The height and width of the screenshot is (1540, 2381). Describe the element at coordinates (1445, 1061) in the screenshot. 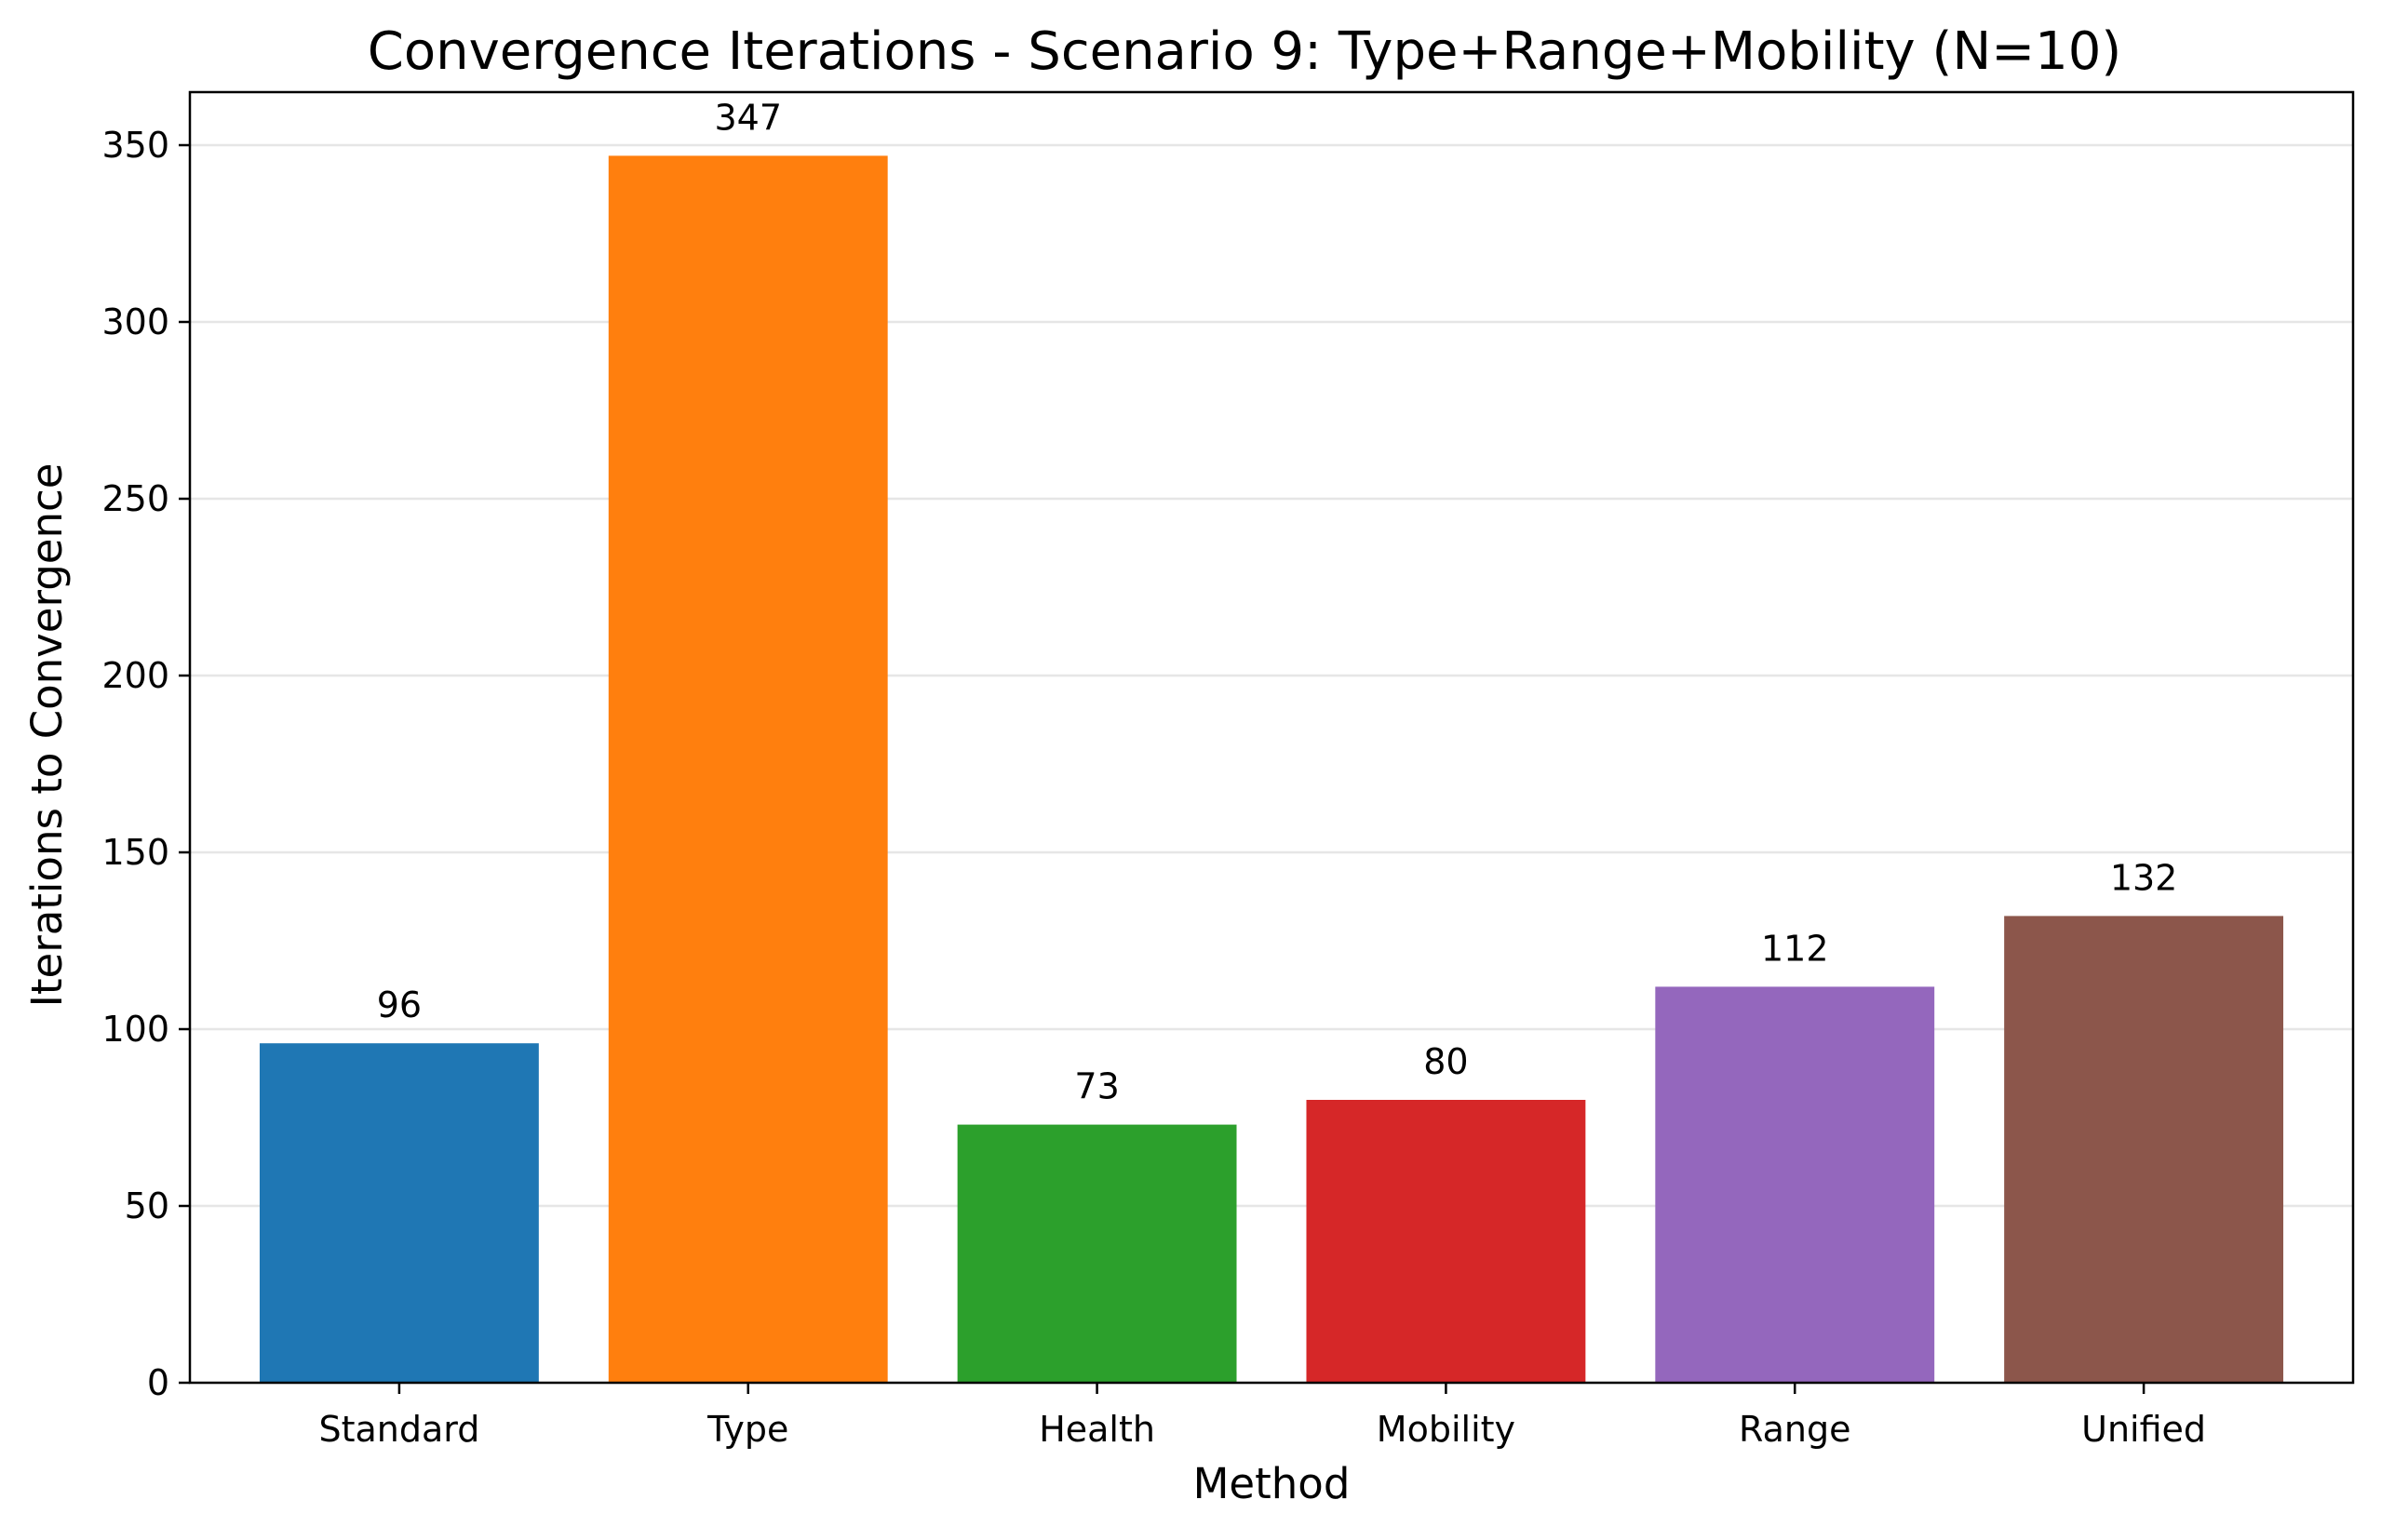

I see `data-label-mobility: 80` at that location.